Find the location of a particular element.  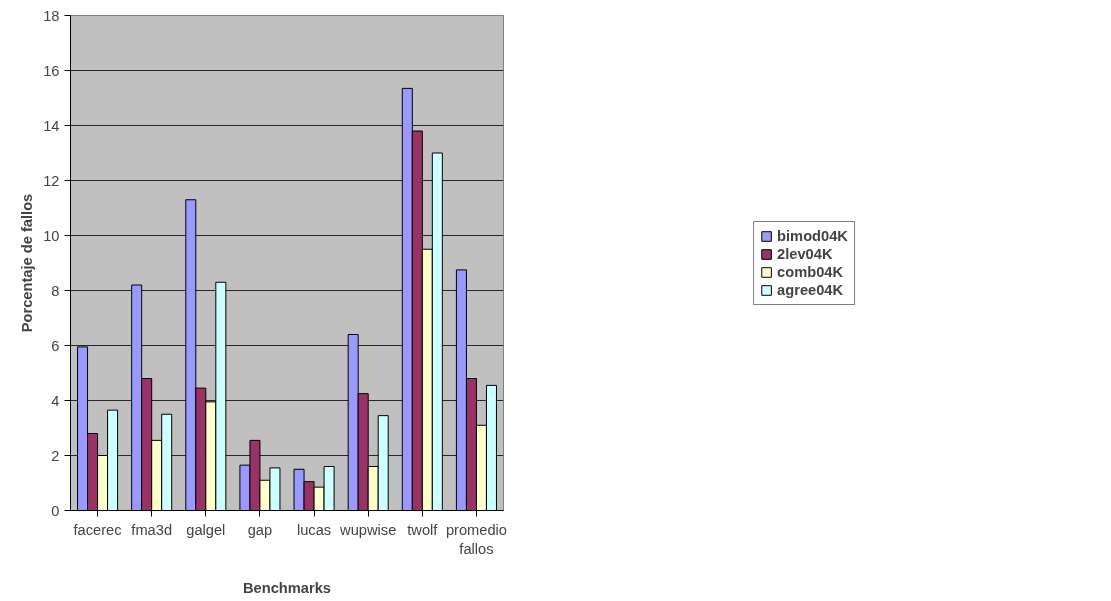

x-tick-label: twolf is located at coordinates (423, 529).